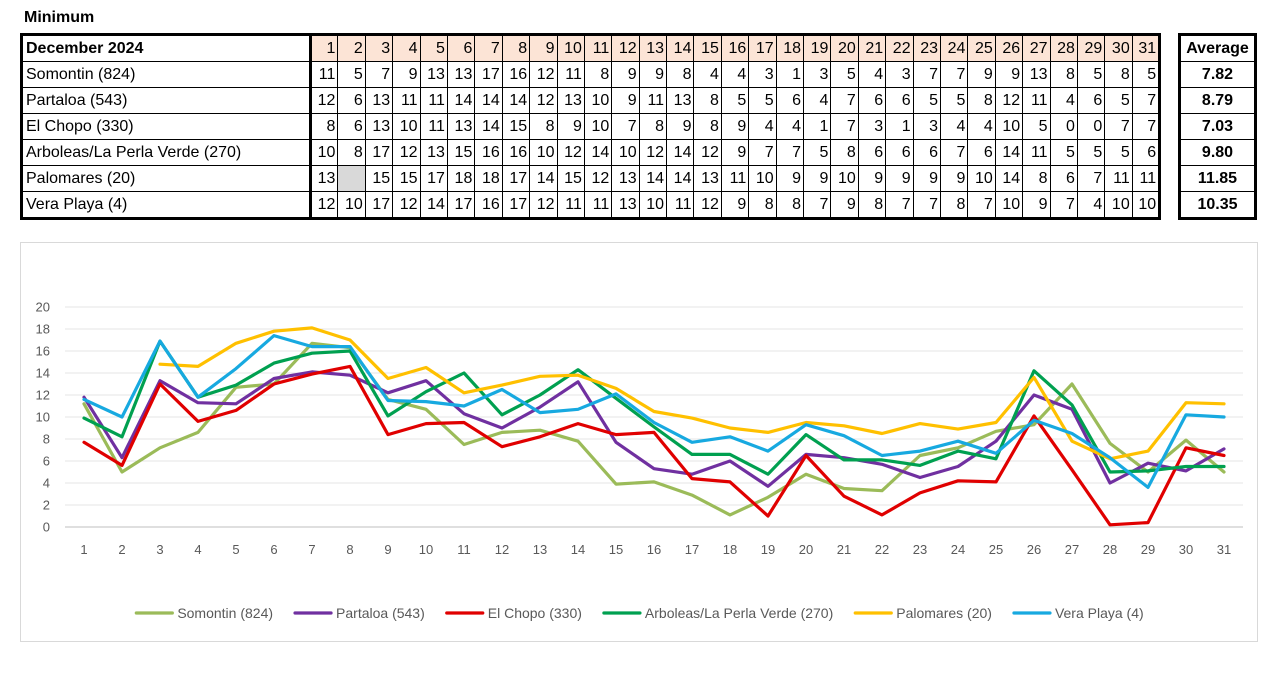 This screenshot has height=677, width=1280. What do you see at coordinates (166, 178) in the screenshot?
I see `station-name-cell: Palomares (20)` at bounding box center [166, 178].